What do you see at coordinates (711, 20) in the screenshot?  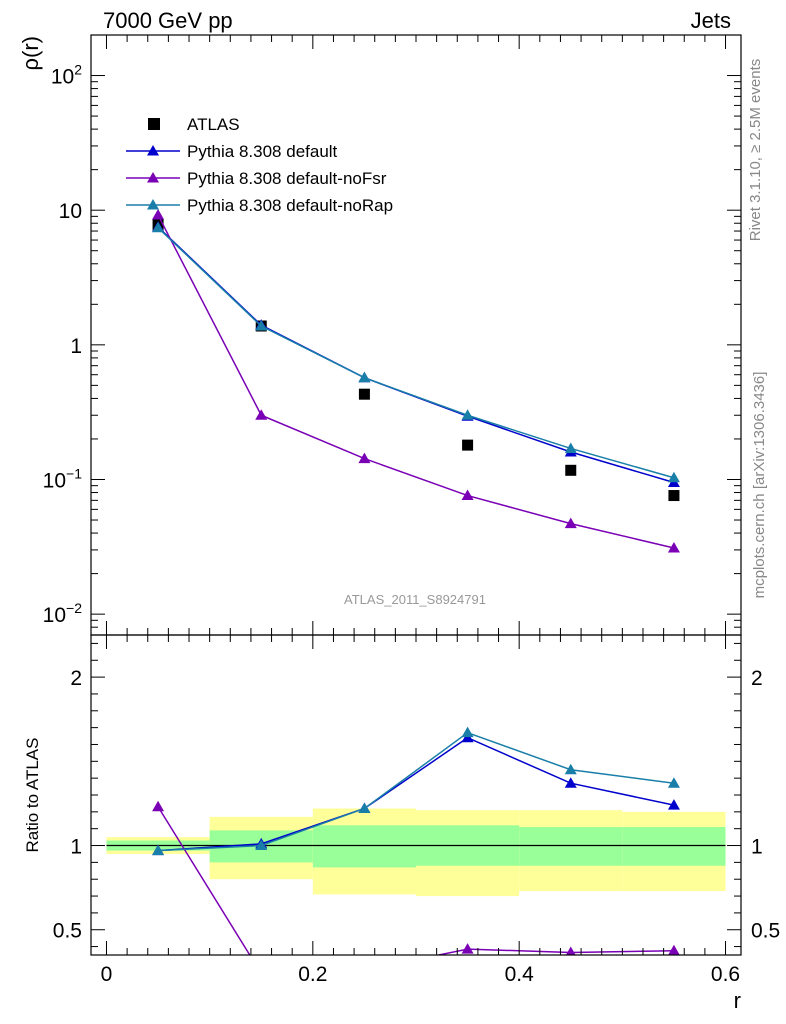 I see `observable-label: Jets` at bounding box center [711, 20].